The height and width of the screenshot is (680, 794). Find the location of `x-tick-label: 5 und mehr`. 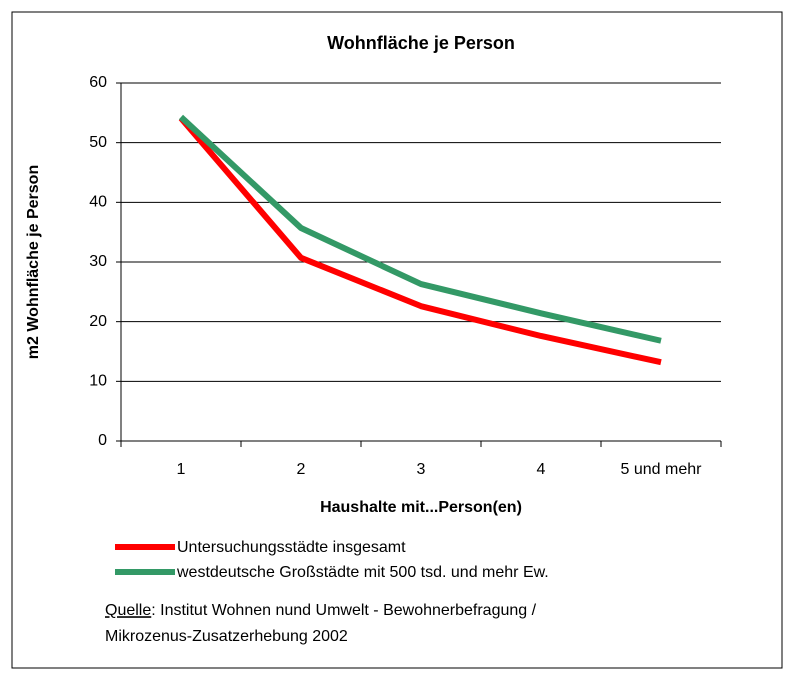

x-tick-label: 5 und mehr is located at coordinates (662, 469).